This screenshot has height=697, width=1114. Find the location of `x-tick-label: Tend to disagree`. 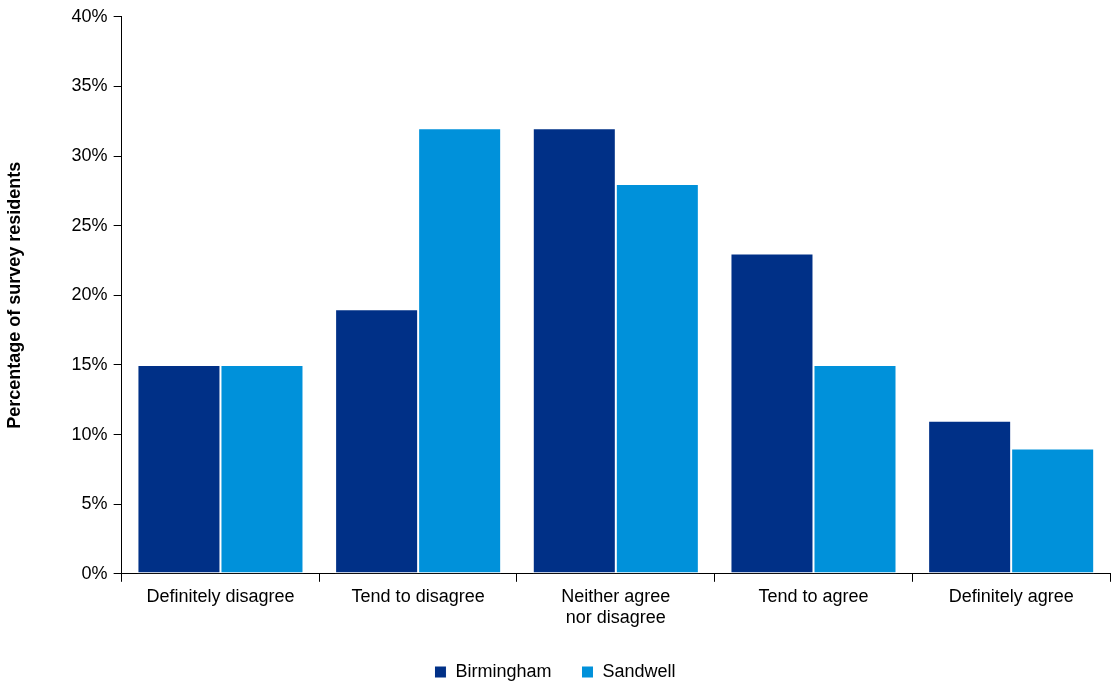

x-tick-label: Tend to disagree is located at coordinates (418, 595).